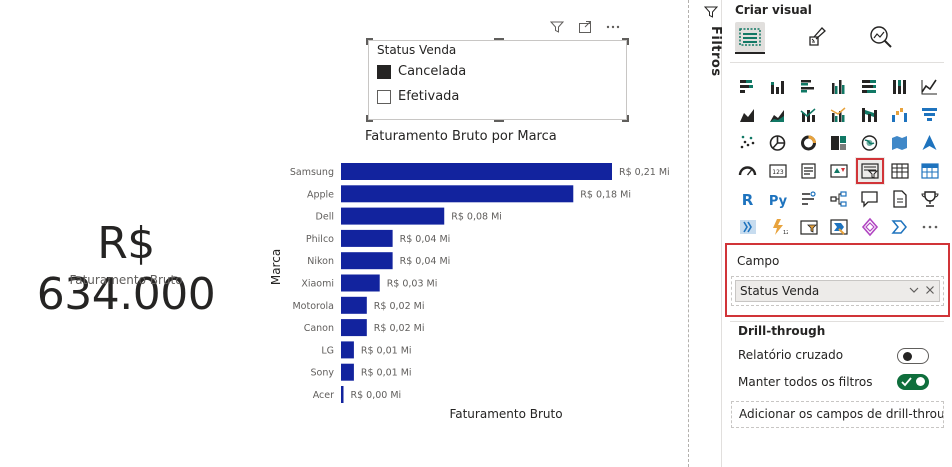 Image resolution: width=952 pixels, height=467 pixels. Describe the element at coordinates (839, 87) in the screenshot. I see `clustered-column-chart-icon` at that location.